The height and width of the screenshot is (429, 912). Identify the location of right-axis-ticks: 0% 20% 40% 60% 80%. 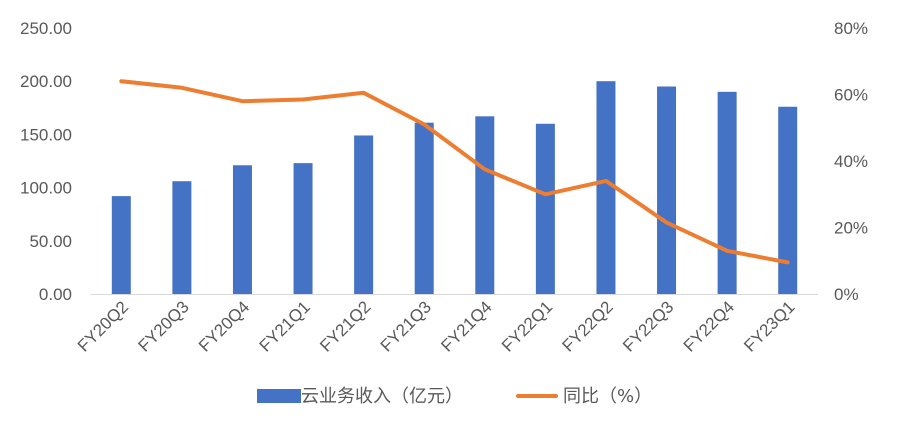
(851, 161).